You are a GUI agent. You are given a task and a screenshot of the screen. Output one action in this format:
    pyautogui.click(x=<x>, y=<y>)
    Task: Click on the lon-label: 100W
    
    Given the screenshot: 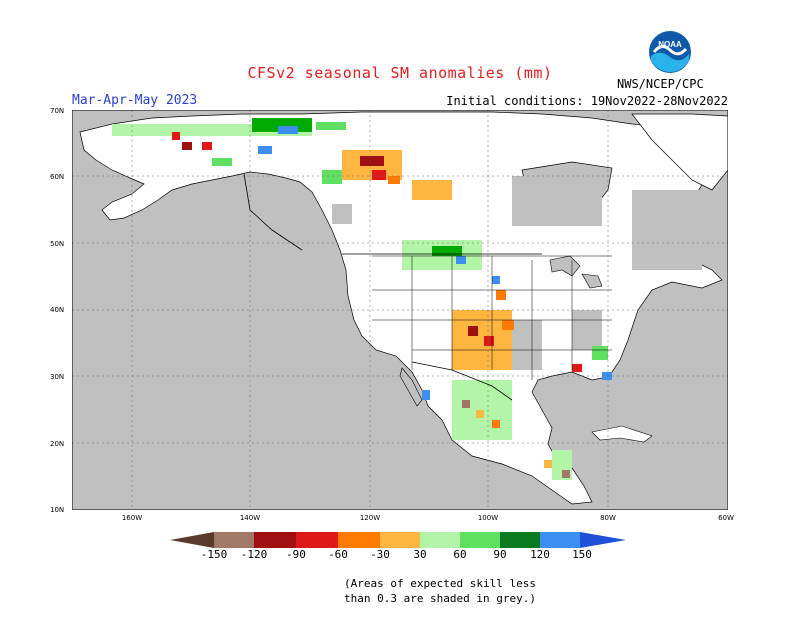 What is the action you would take?
    pyautogui.click(x=488, y=518)
    